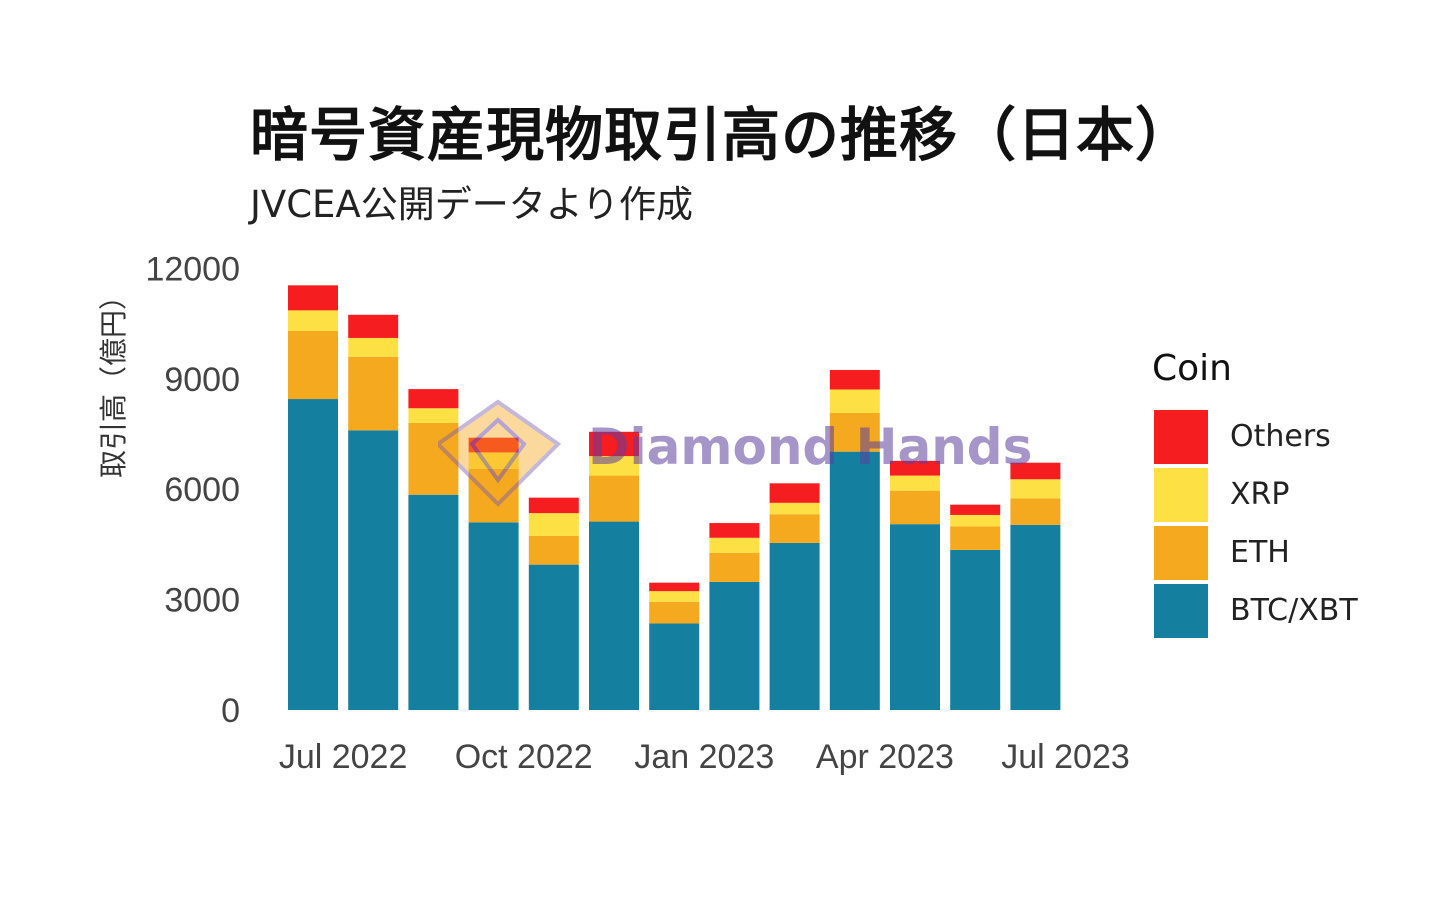 The width and height of the screenshot is (1456, 900). I want to click on x-tick-label: Oct 2022, so click(524, 757).